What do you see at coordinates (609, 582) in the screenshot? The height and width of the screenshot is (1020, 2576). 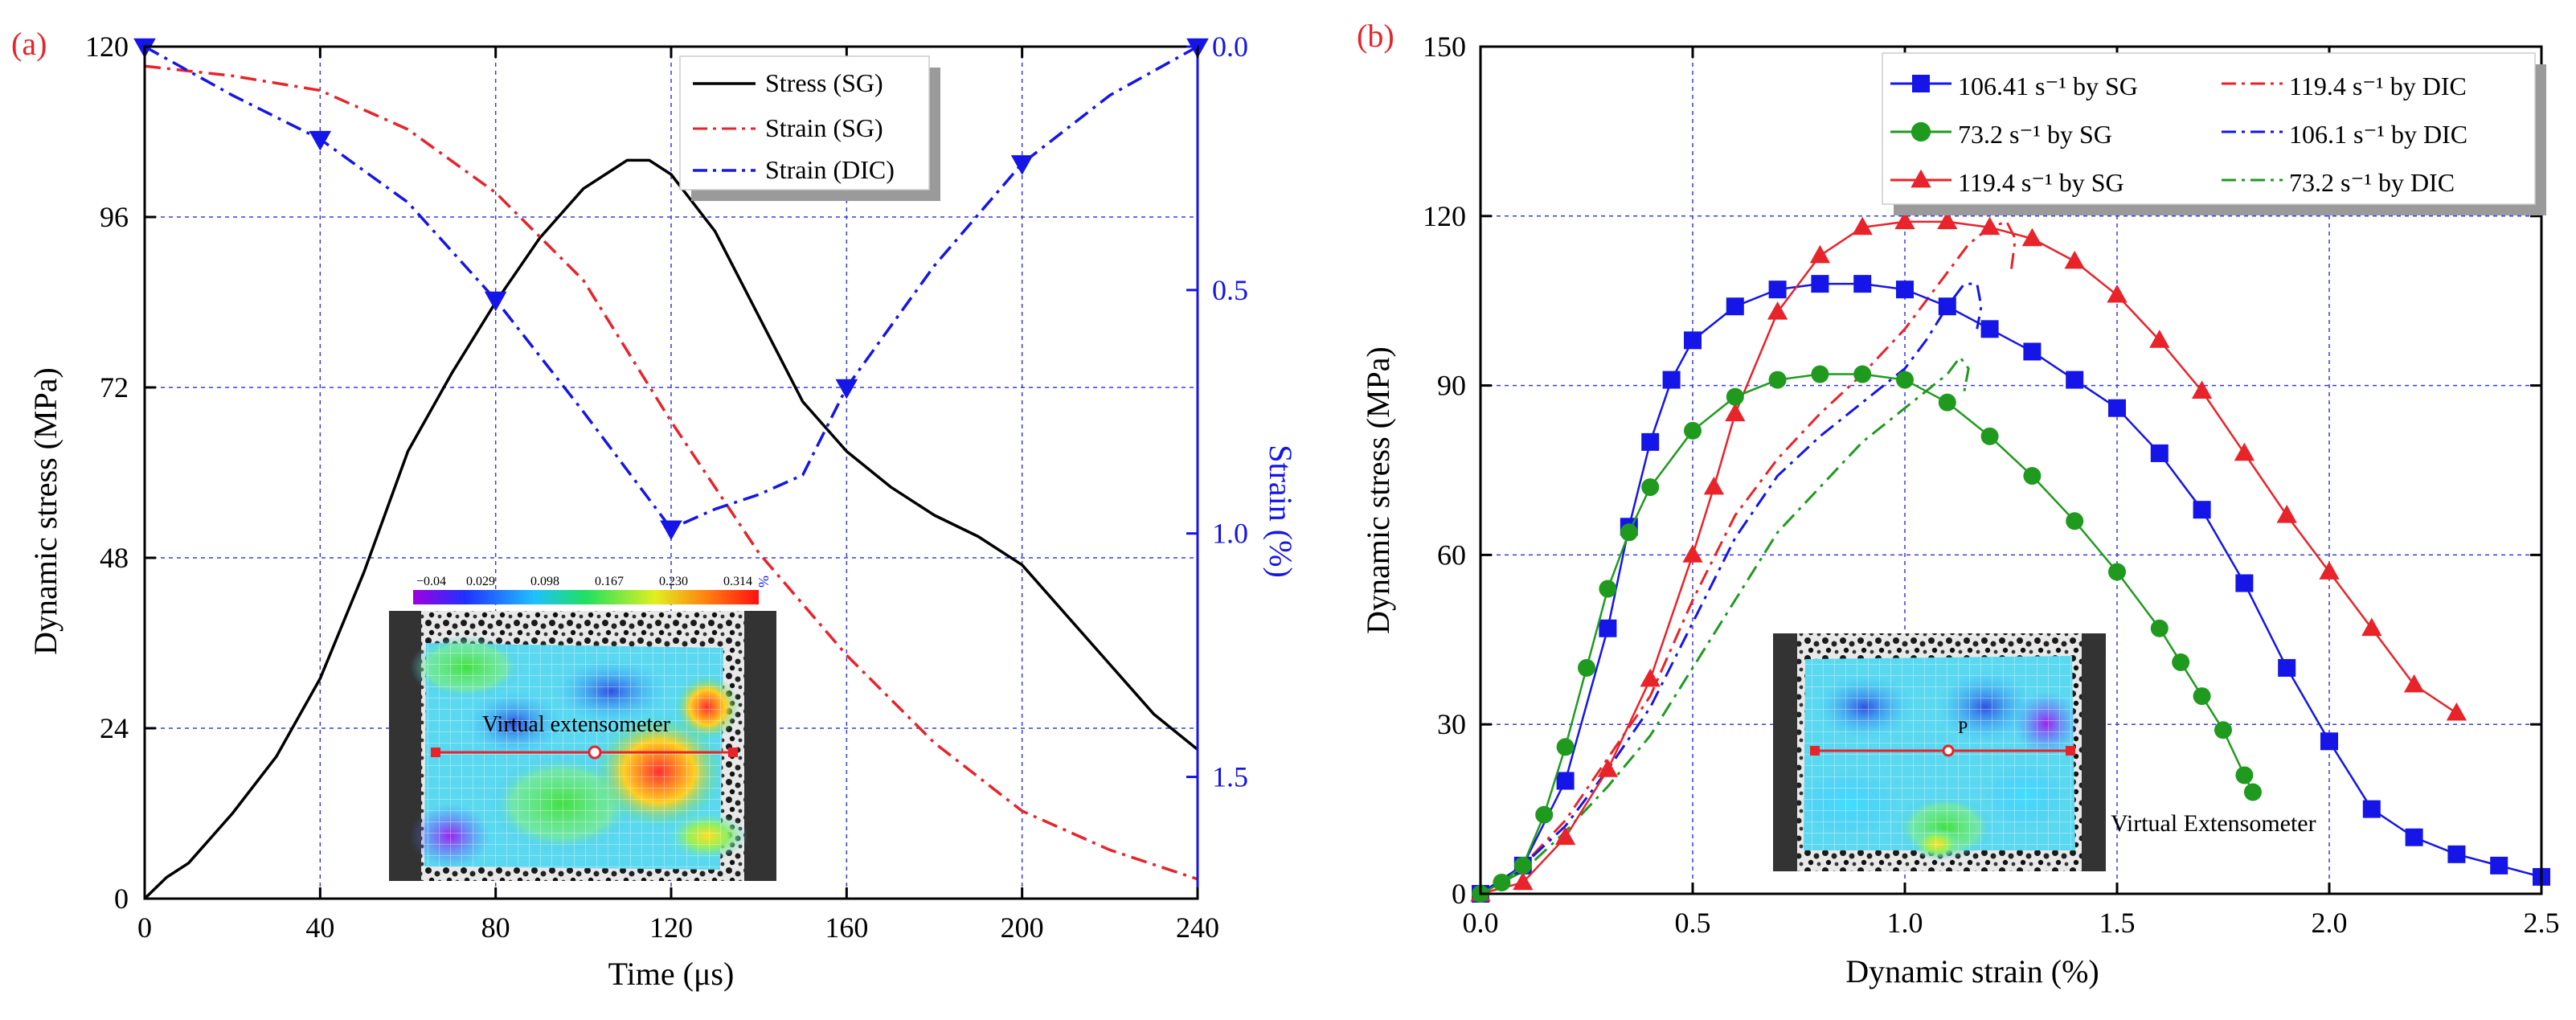 I see `a-colorbar-tick-label-3: 0.167` at bounding box center [609, 582].